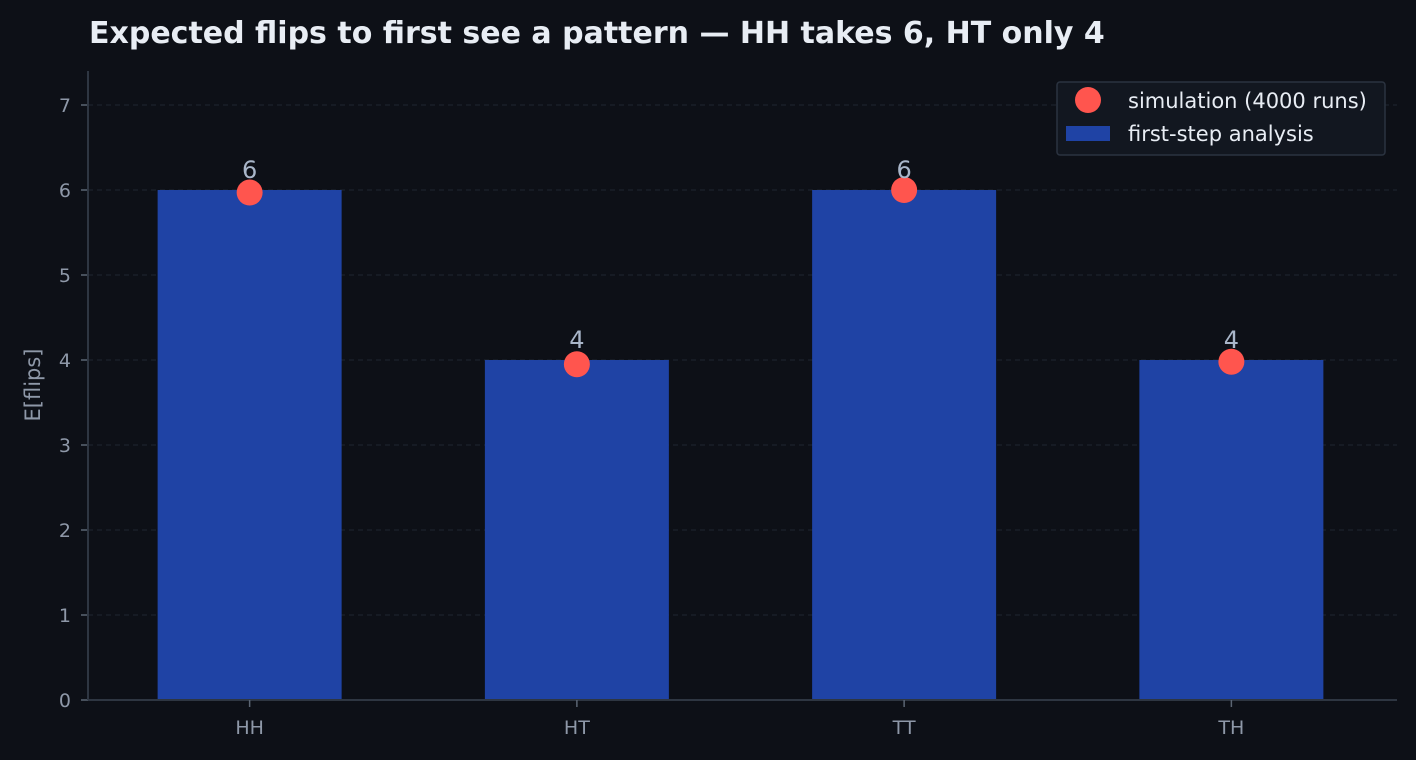 Image resolution: width=1416 pixels, height=760 pixels. Describe the element at coordinates (1231, 530) in the screenshot. I see `bar-th` at that location.